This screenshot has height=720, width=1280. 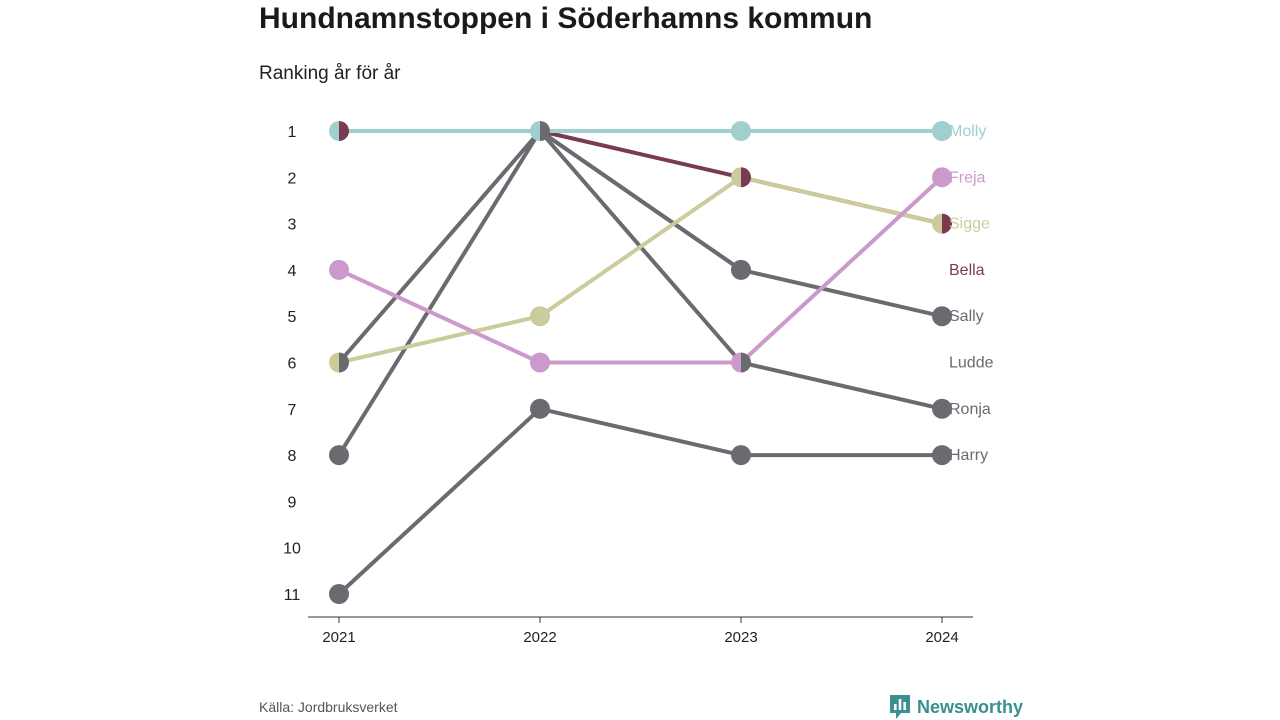 What do you see at coordinates (971, 293) in the screenshot?
I see `labels-layer: Molly Freja Sigge Bella Sally Ludde Ronja Harry` at bounding box center [971, 293].